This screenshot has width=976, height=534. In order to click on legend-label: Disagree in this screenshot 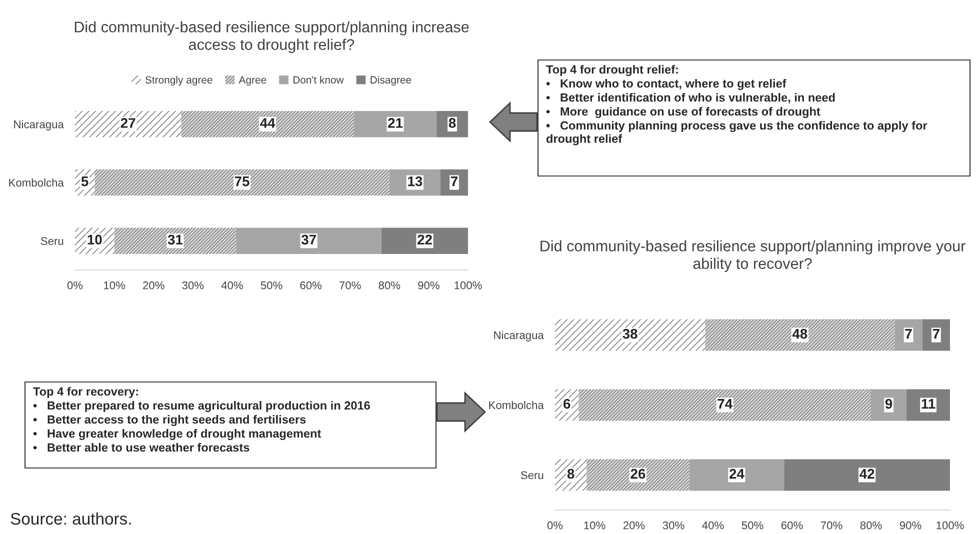, I will do `click(391, 81)`.